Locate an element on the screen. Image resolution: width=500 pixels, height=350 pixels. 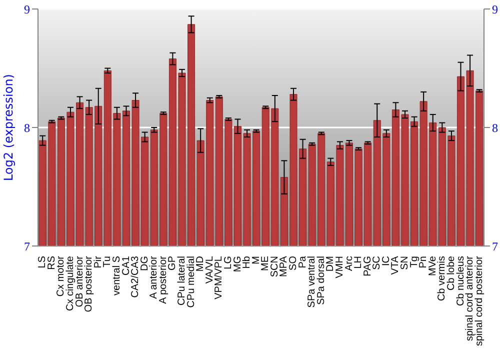
x-tick-label: Cb lobe is located at coordinates (451, 273).